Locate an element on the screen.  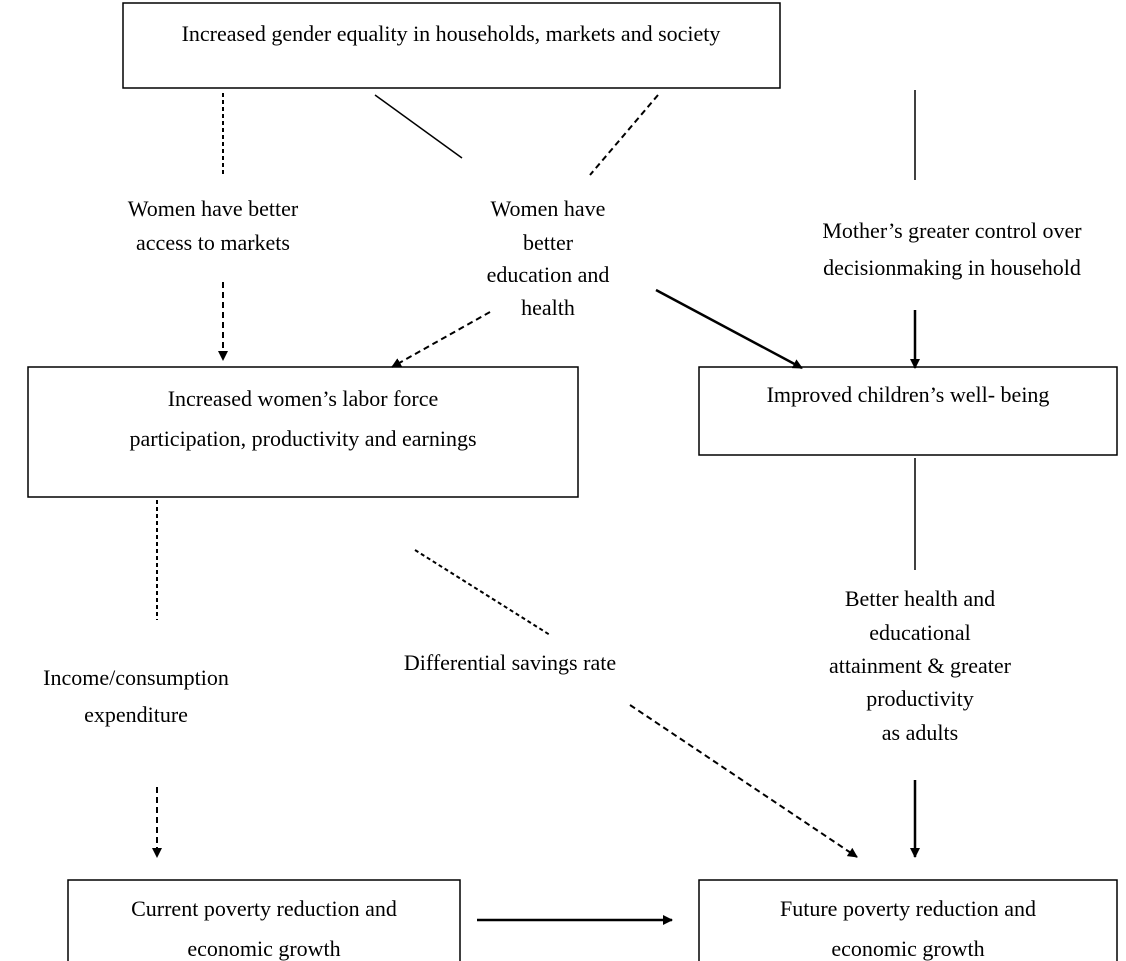
edge-label: decisionmaking in household is located at coordinates (952, 267).